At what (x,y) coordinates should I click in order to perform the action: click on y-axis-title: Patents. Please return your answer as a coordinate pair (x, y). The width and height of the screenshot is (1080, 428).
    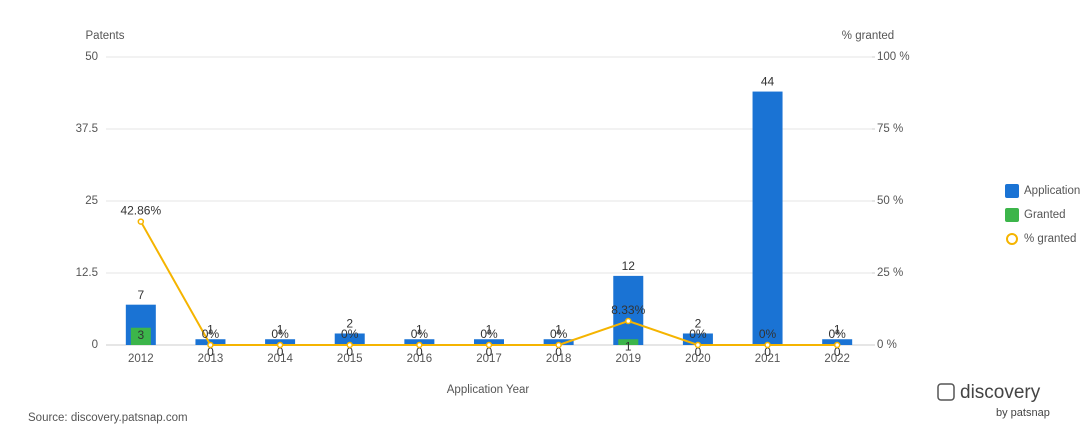
    Looking at the image, I should click on (105, 36).